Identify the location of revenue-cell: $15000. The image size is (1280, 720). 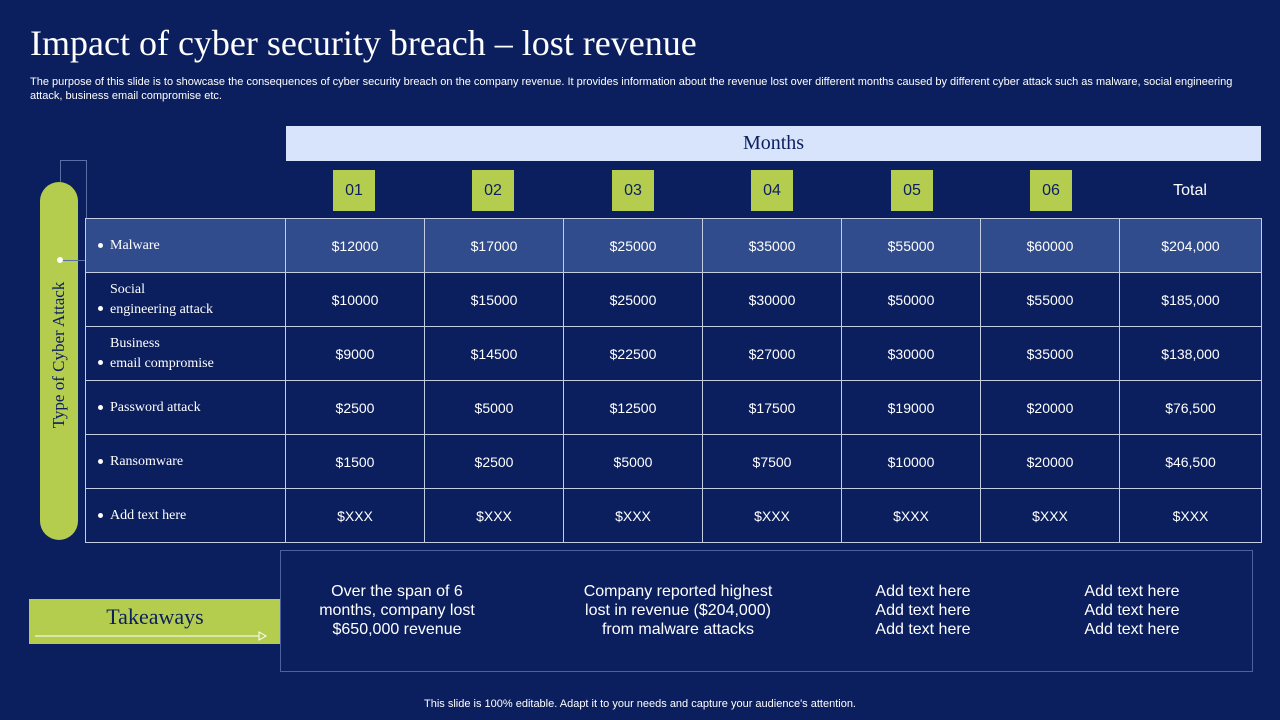
(494, 299).